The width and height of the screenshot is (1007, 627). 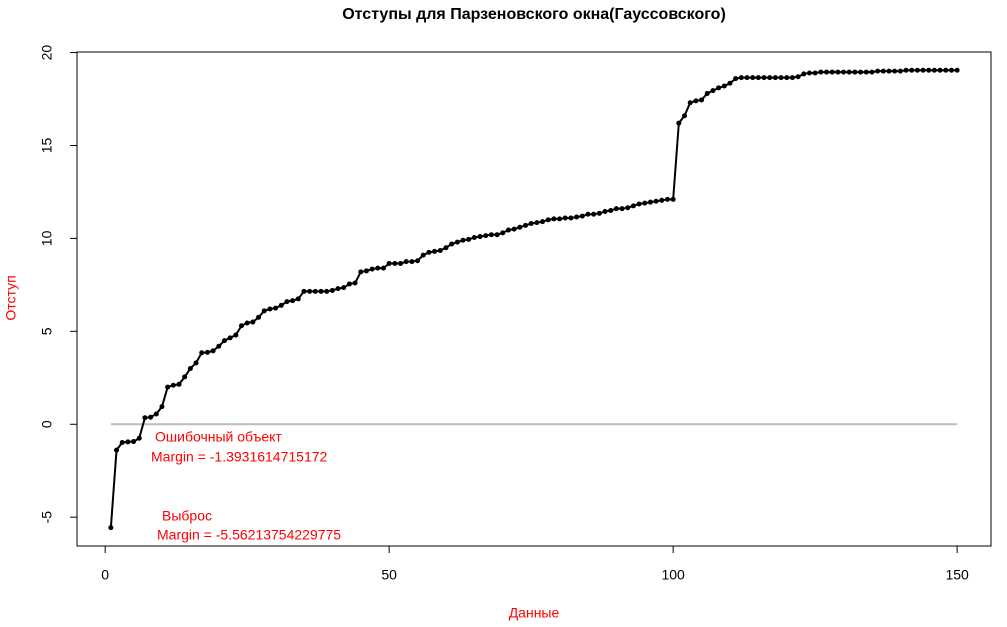 I want to click on annotation: Выброс, so click(x=187, y=516).